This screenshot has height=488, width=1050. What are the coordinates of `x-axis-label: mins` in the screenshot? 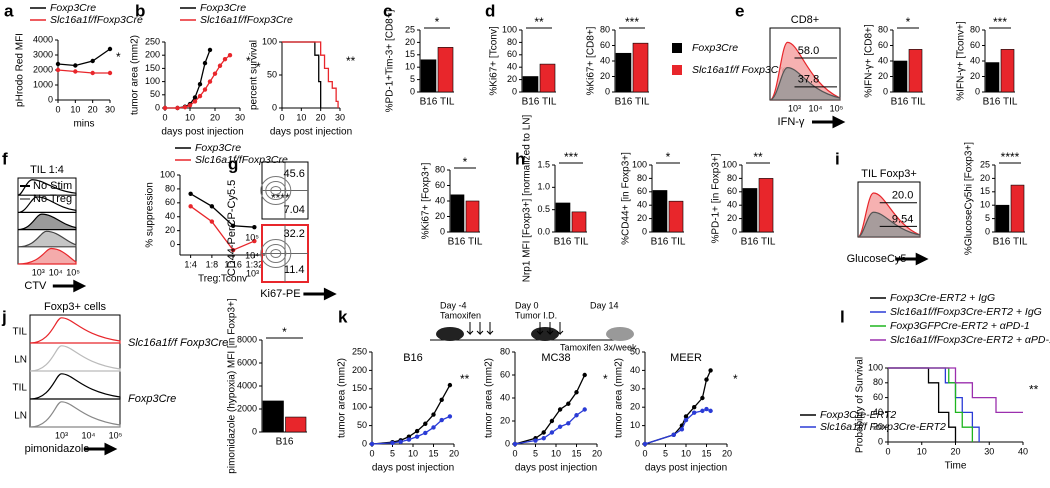 It's located at (83, 124).